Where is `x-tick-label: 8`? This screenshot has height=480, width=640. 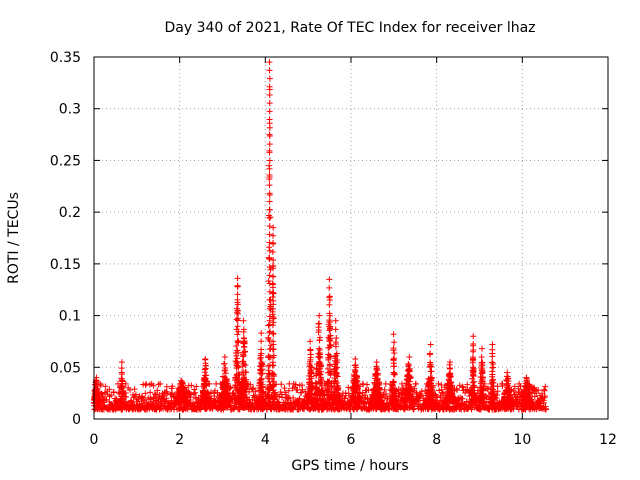 x-tick-label: 8 is located at coordinates (436, 440).